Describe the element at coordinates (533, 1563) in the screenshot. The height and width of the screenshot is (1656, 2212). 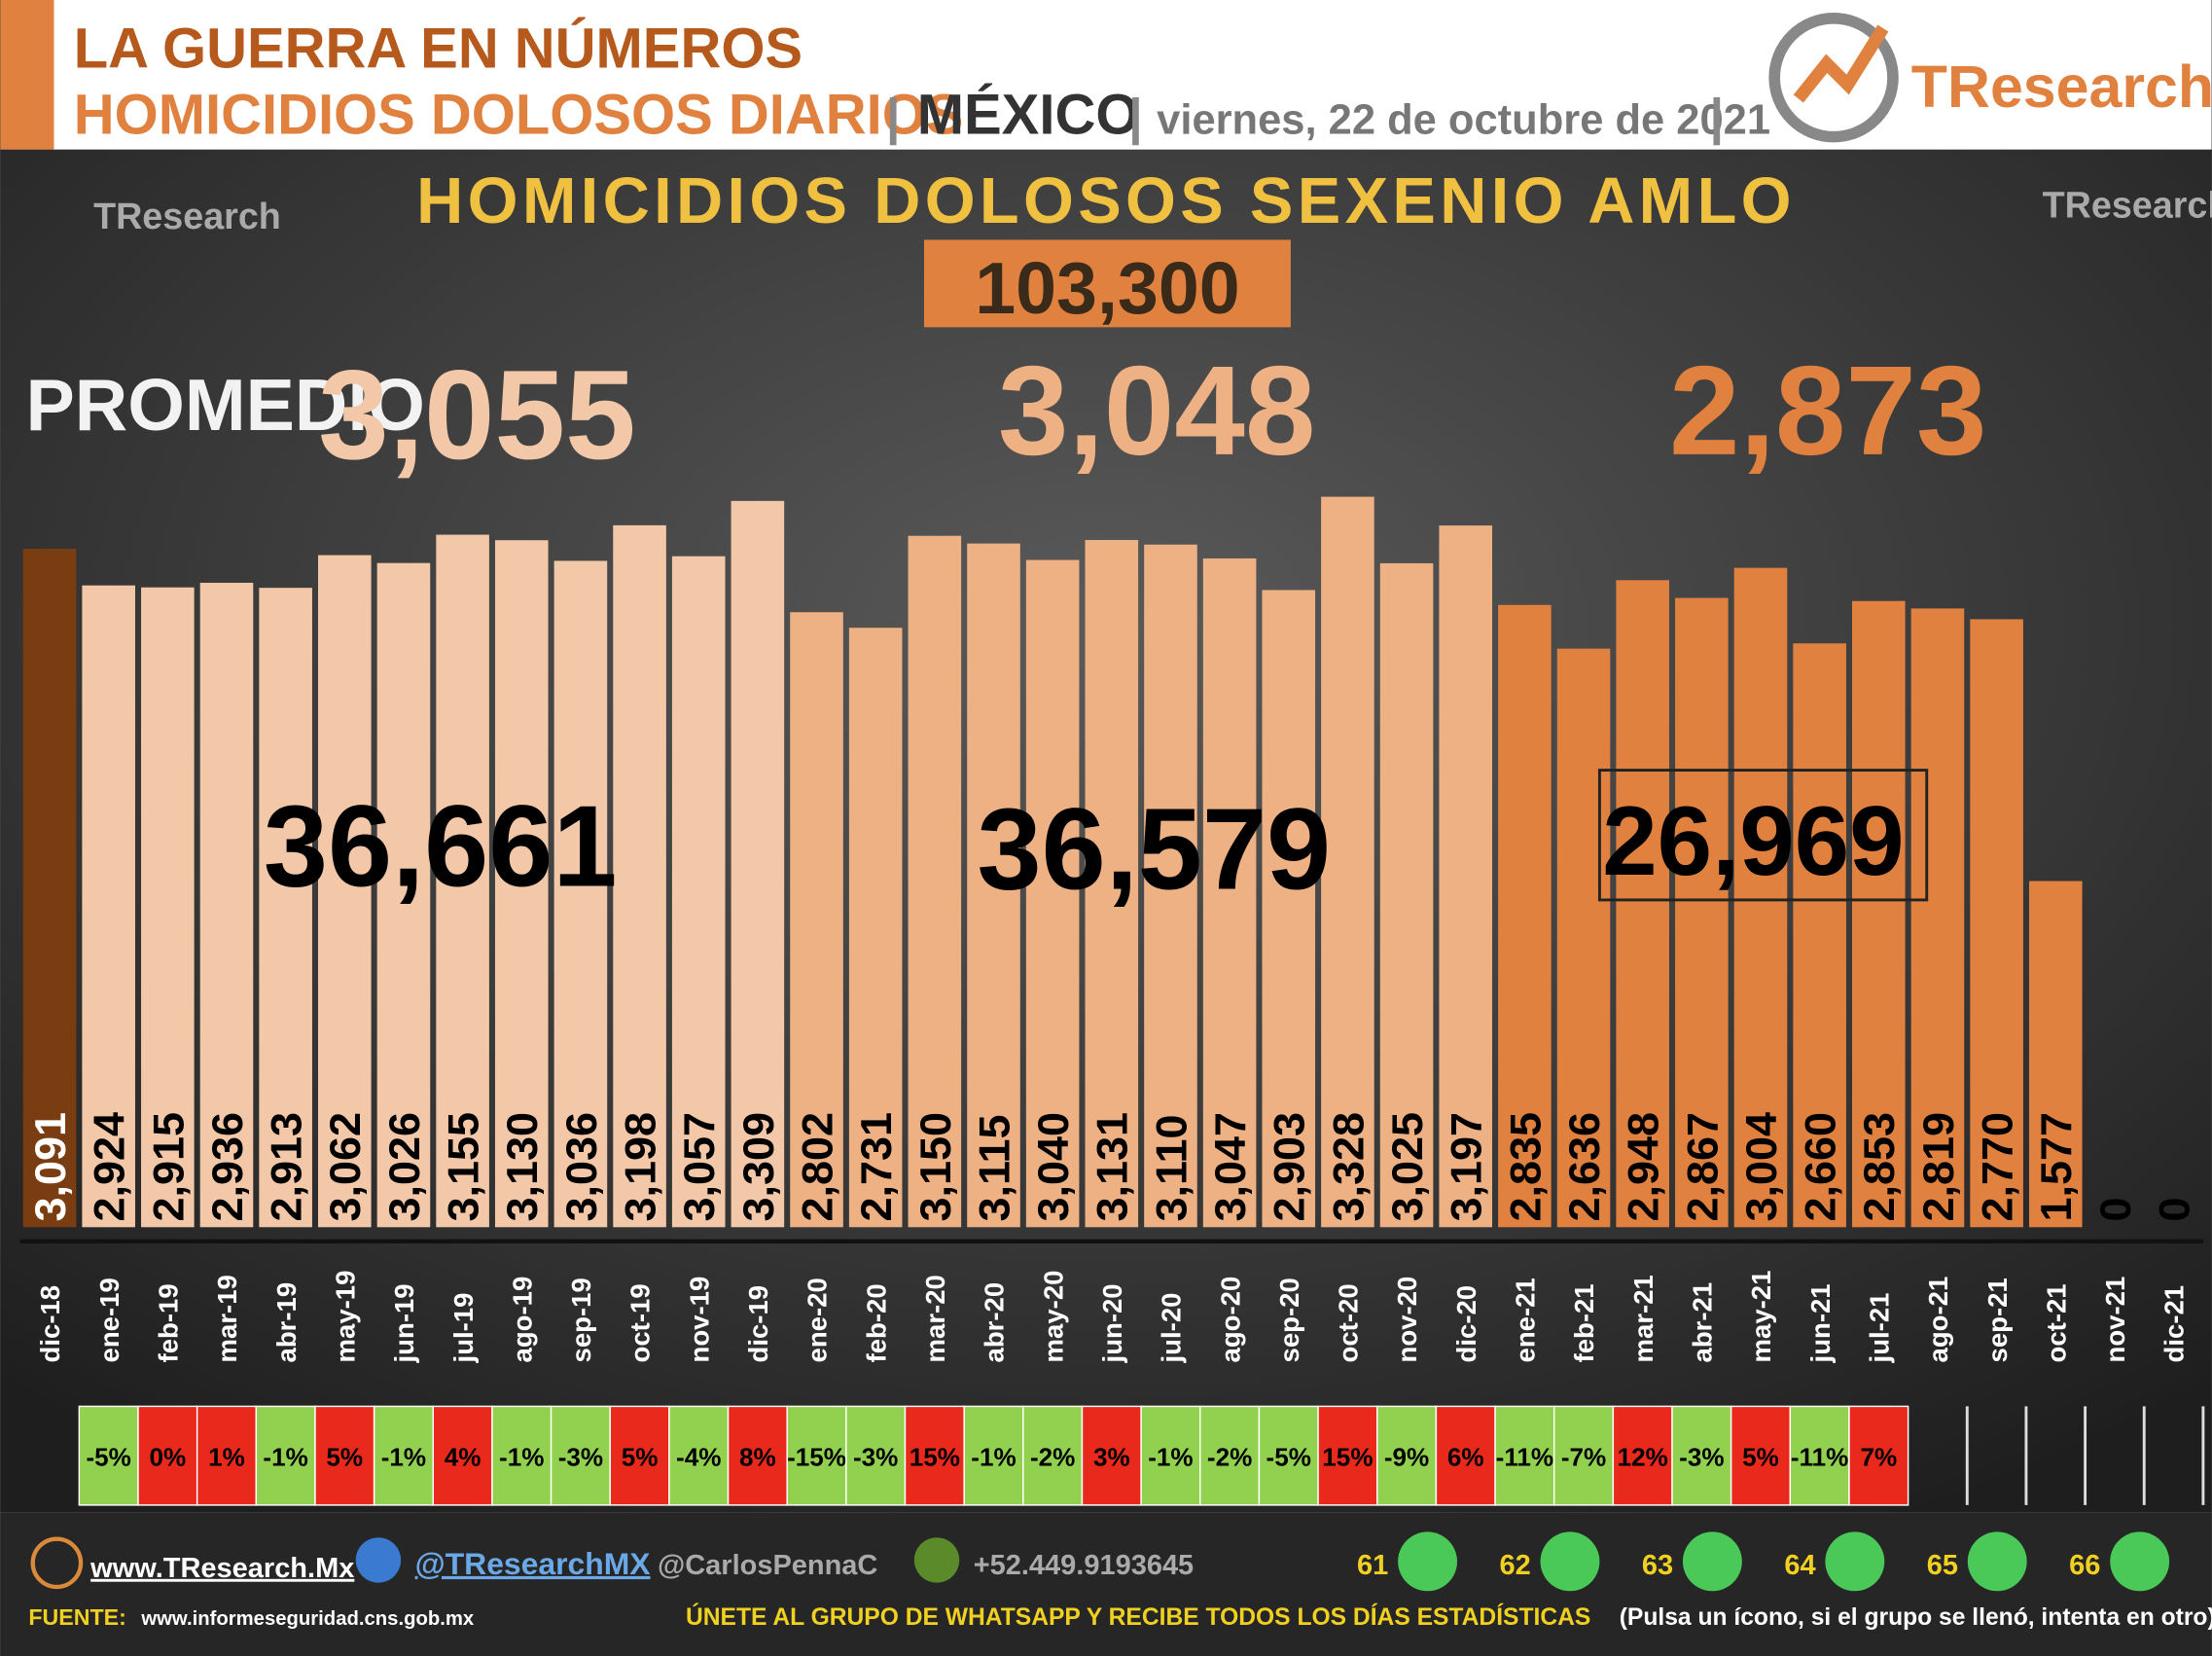
I see `twitter: @TResearchMX` at that location.